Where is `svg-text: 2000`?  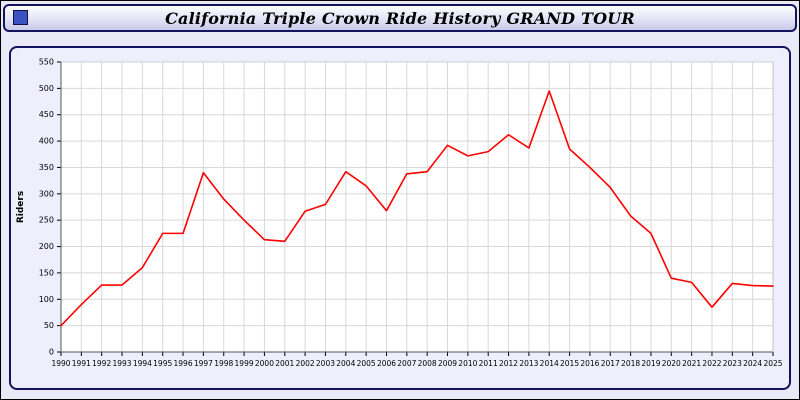
svg-text: 2000 is located at coordinates (264, 363).